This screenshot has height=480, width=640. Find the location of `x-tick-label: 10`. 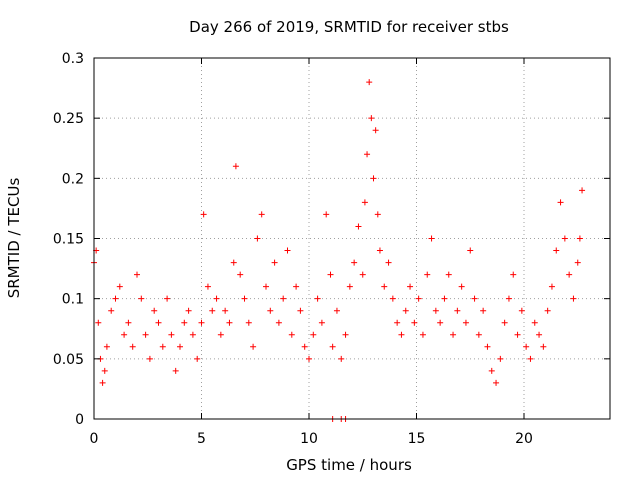

x-tick-label: 10 is located at coordinates (309, 439).